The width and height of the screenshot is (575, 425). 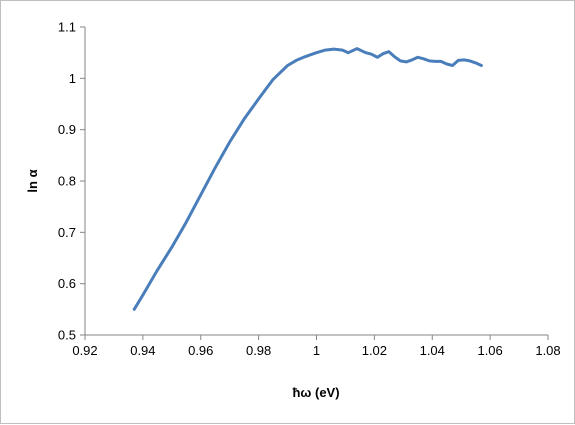 I want to click on x-tick-label: 1.06, so click(x=489, y=350).